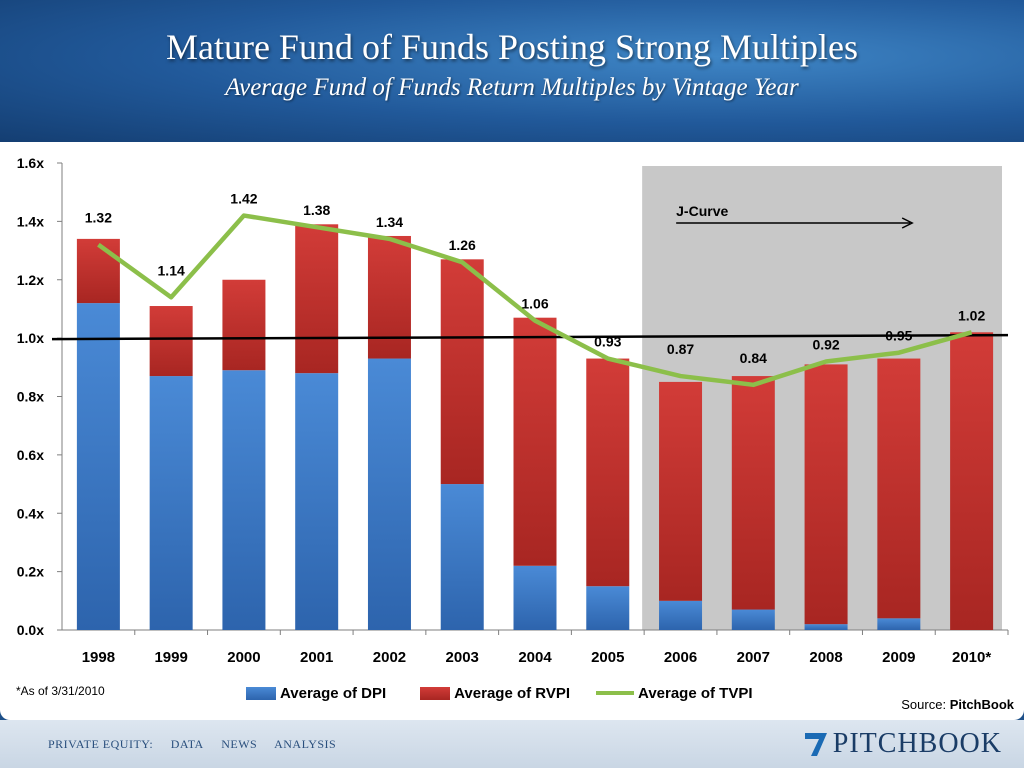 Image resolution: width=1024 pixels, height=768 pixels. I want to click on x-tick-label: 2008, so click(825, 657).